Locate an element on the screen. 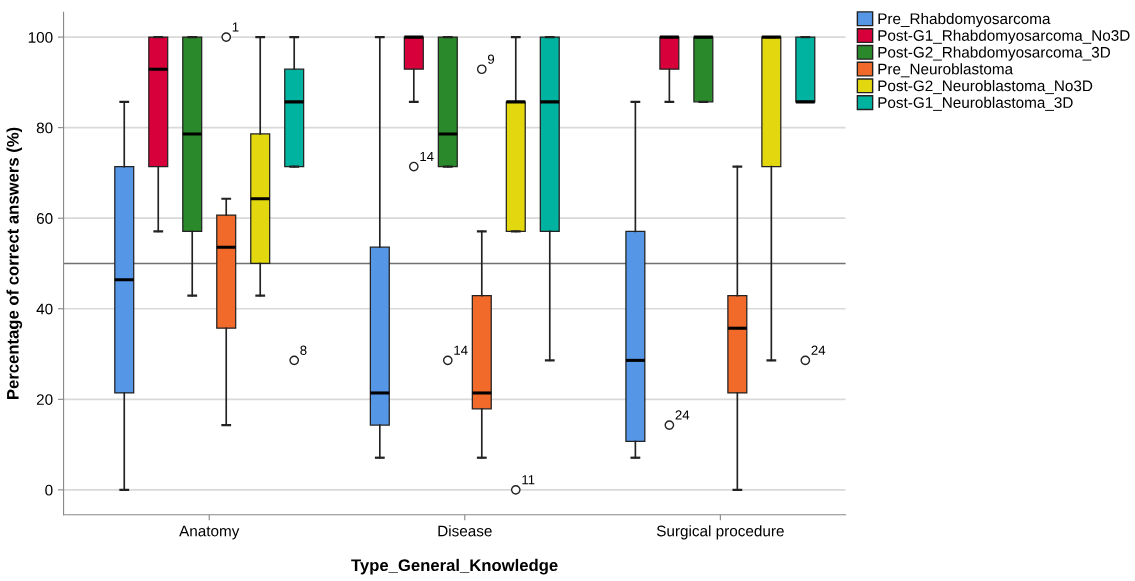 The width and height of the screenshot is (1135, 581). y-tick-label: 40 is located at coordinates (44, 309).